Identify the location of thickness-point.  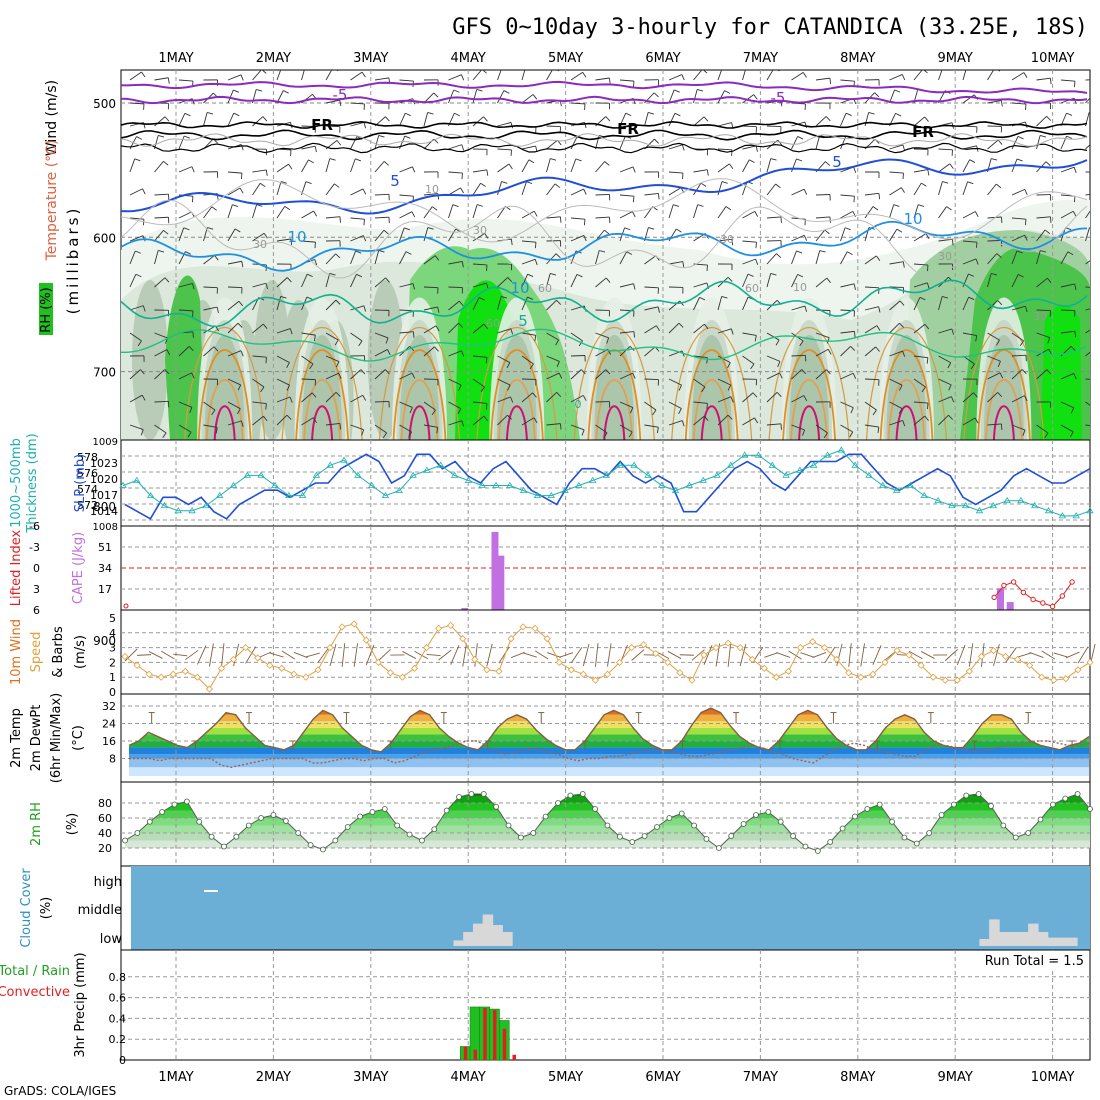
(233, 484).